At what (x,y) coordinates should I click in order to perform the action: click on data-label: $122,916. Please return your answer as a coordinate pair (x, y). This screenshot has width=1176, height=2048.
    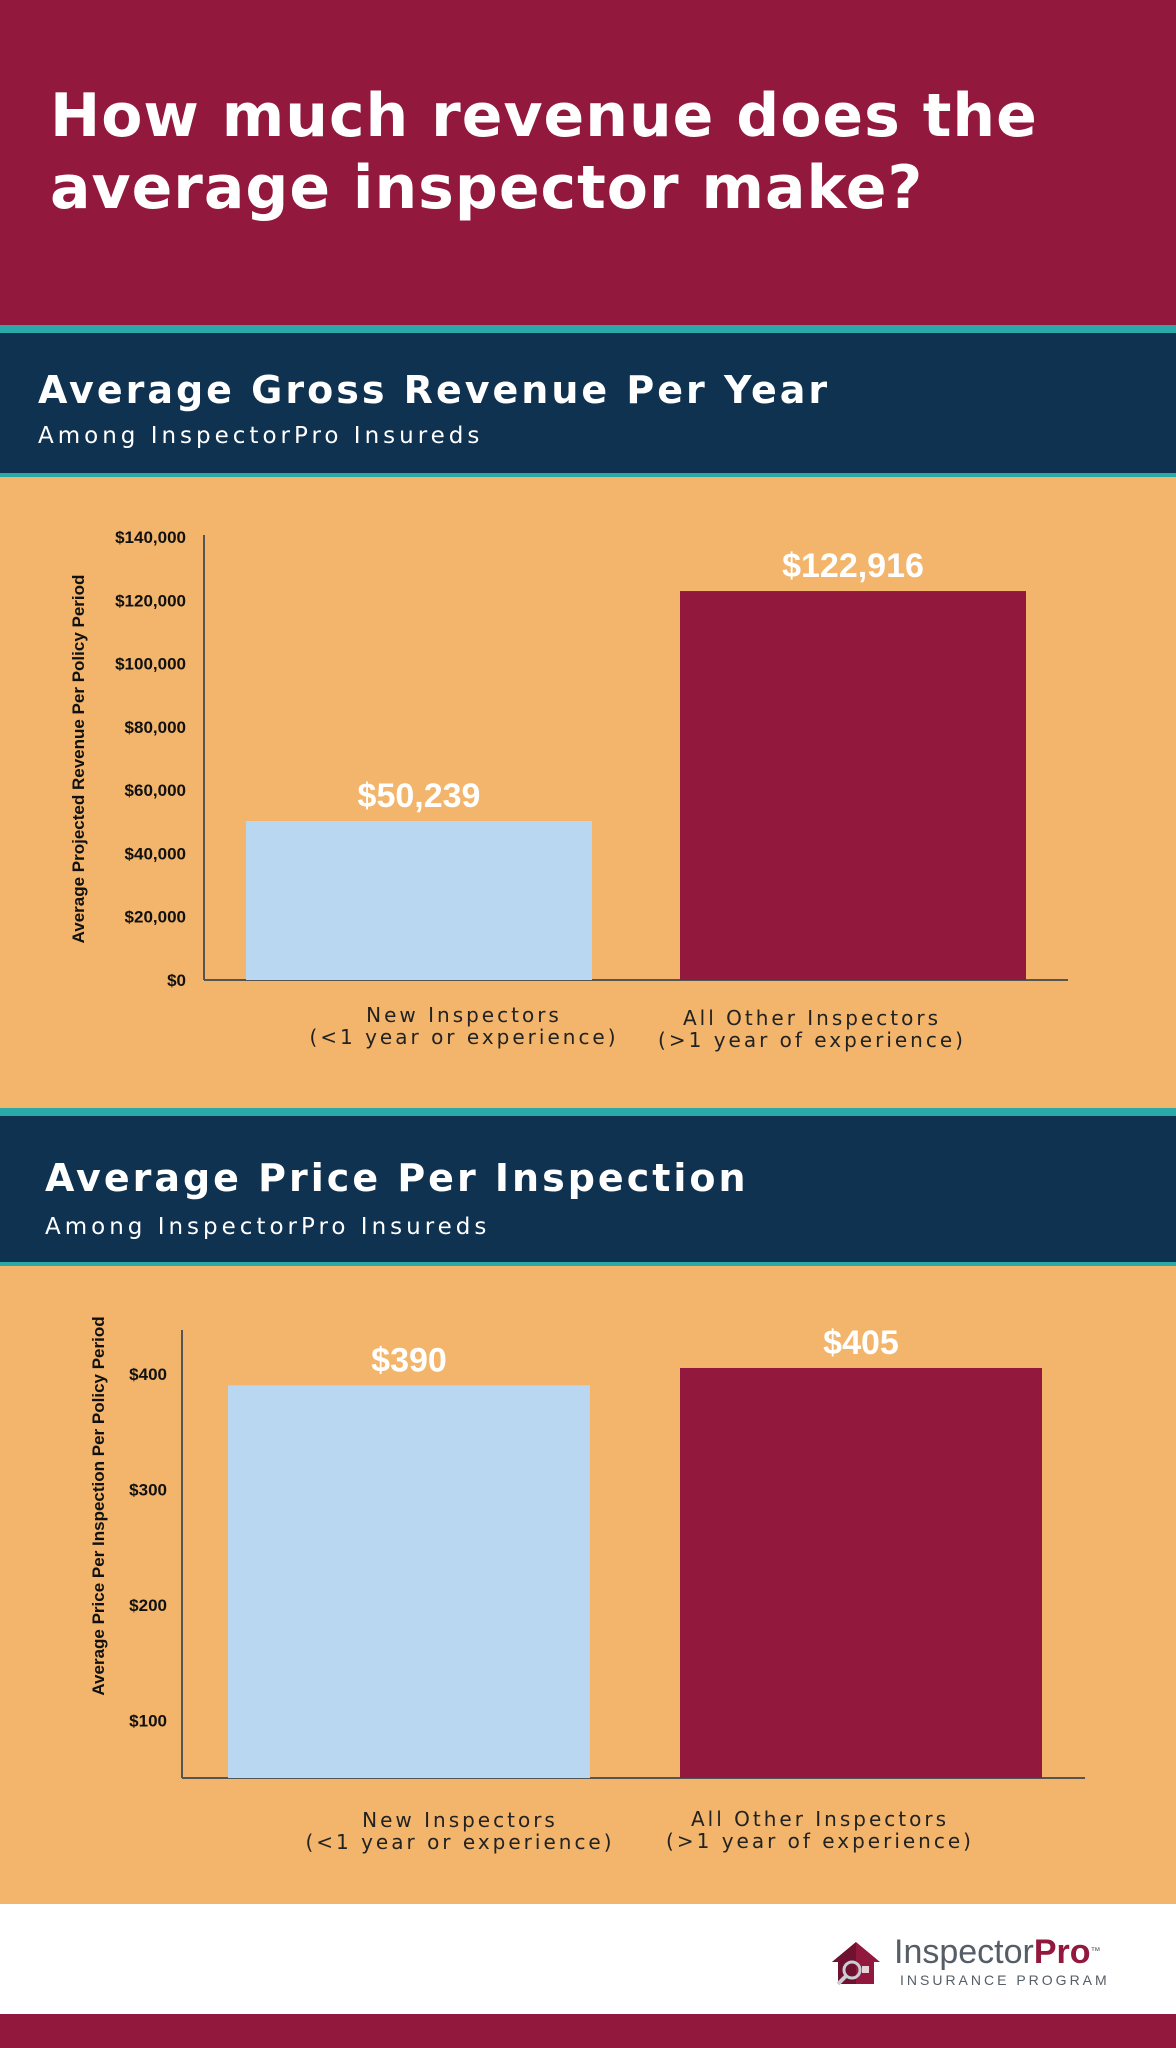
    Looking at the image, I should click on (853, 566).